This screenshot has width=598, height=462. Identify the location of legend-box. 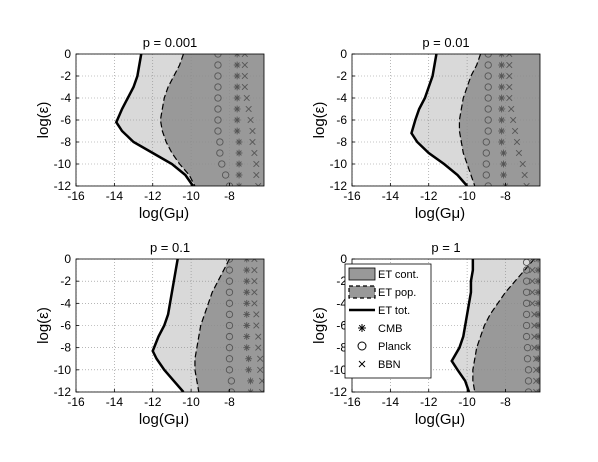
(388, 321).